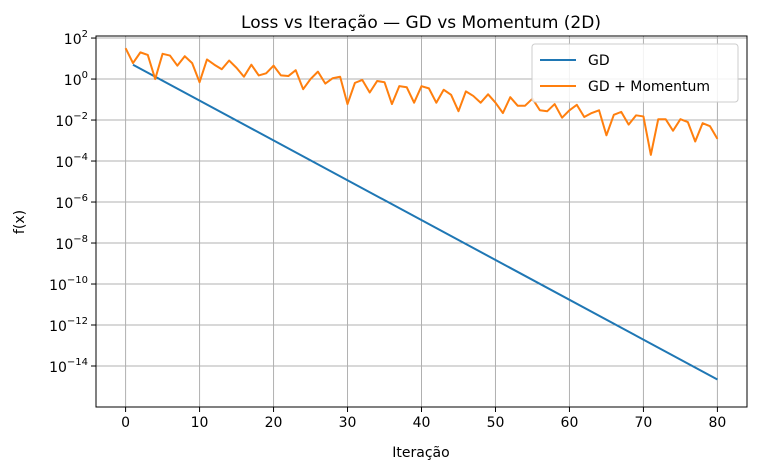 The image size is (758, 472). I want to click on y-tick-label: 10⁻¹⁰, so click(68, 284).